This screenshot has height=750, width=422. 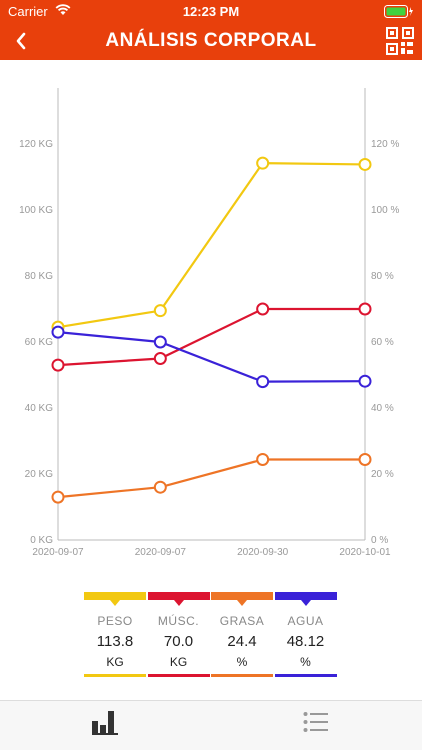 What do you see at coordinates (105, 723) in the screenshot?
I see `bar-chart-icon` at bounding box center [105, 723].